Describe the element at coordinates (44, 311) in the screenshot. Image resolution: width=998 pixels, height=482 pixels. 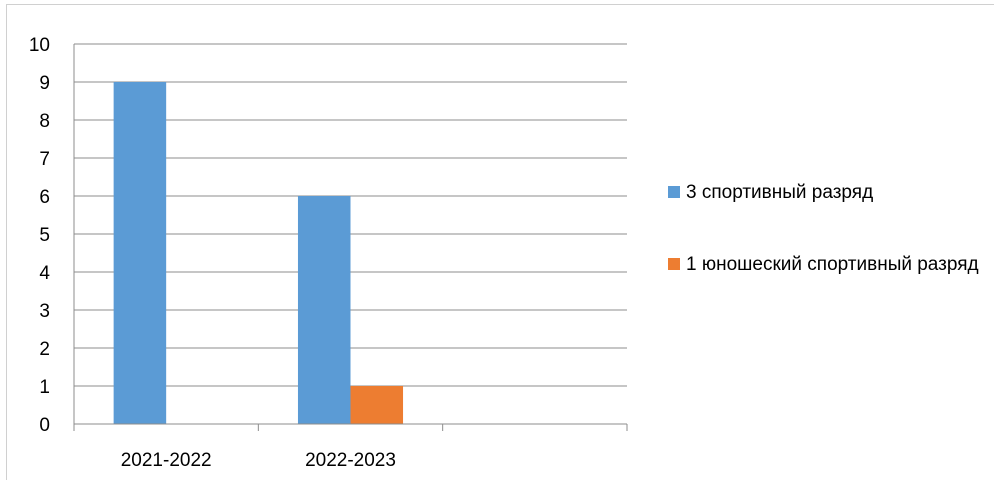
I see `y-tick-label-3: 3` at that location.